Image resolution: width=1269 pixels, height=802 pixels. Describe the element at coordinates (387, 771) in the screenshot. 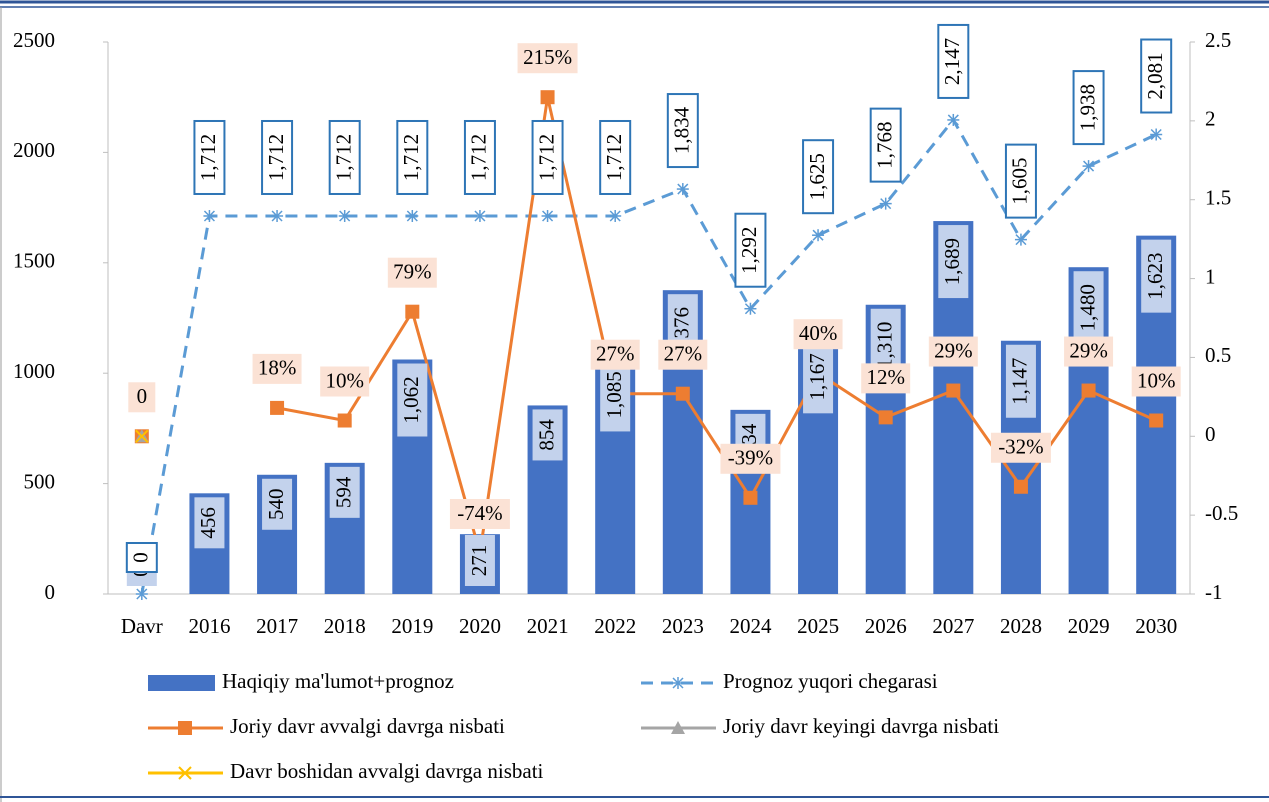

I see `legend-label: Davr boshidan avvalgi davrga nisbati` at that location.